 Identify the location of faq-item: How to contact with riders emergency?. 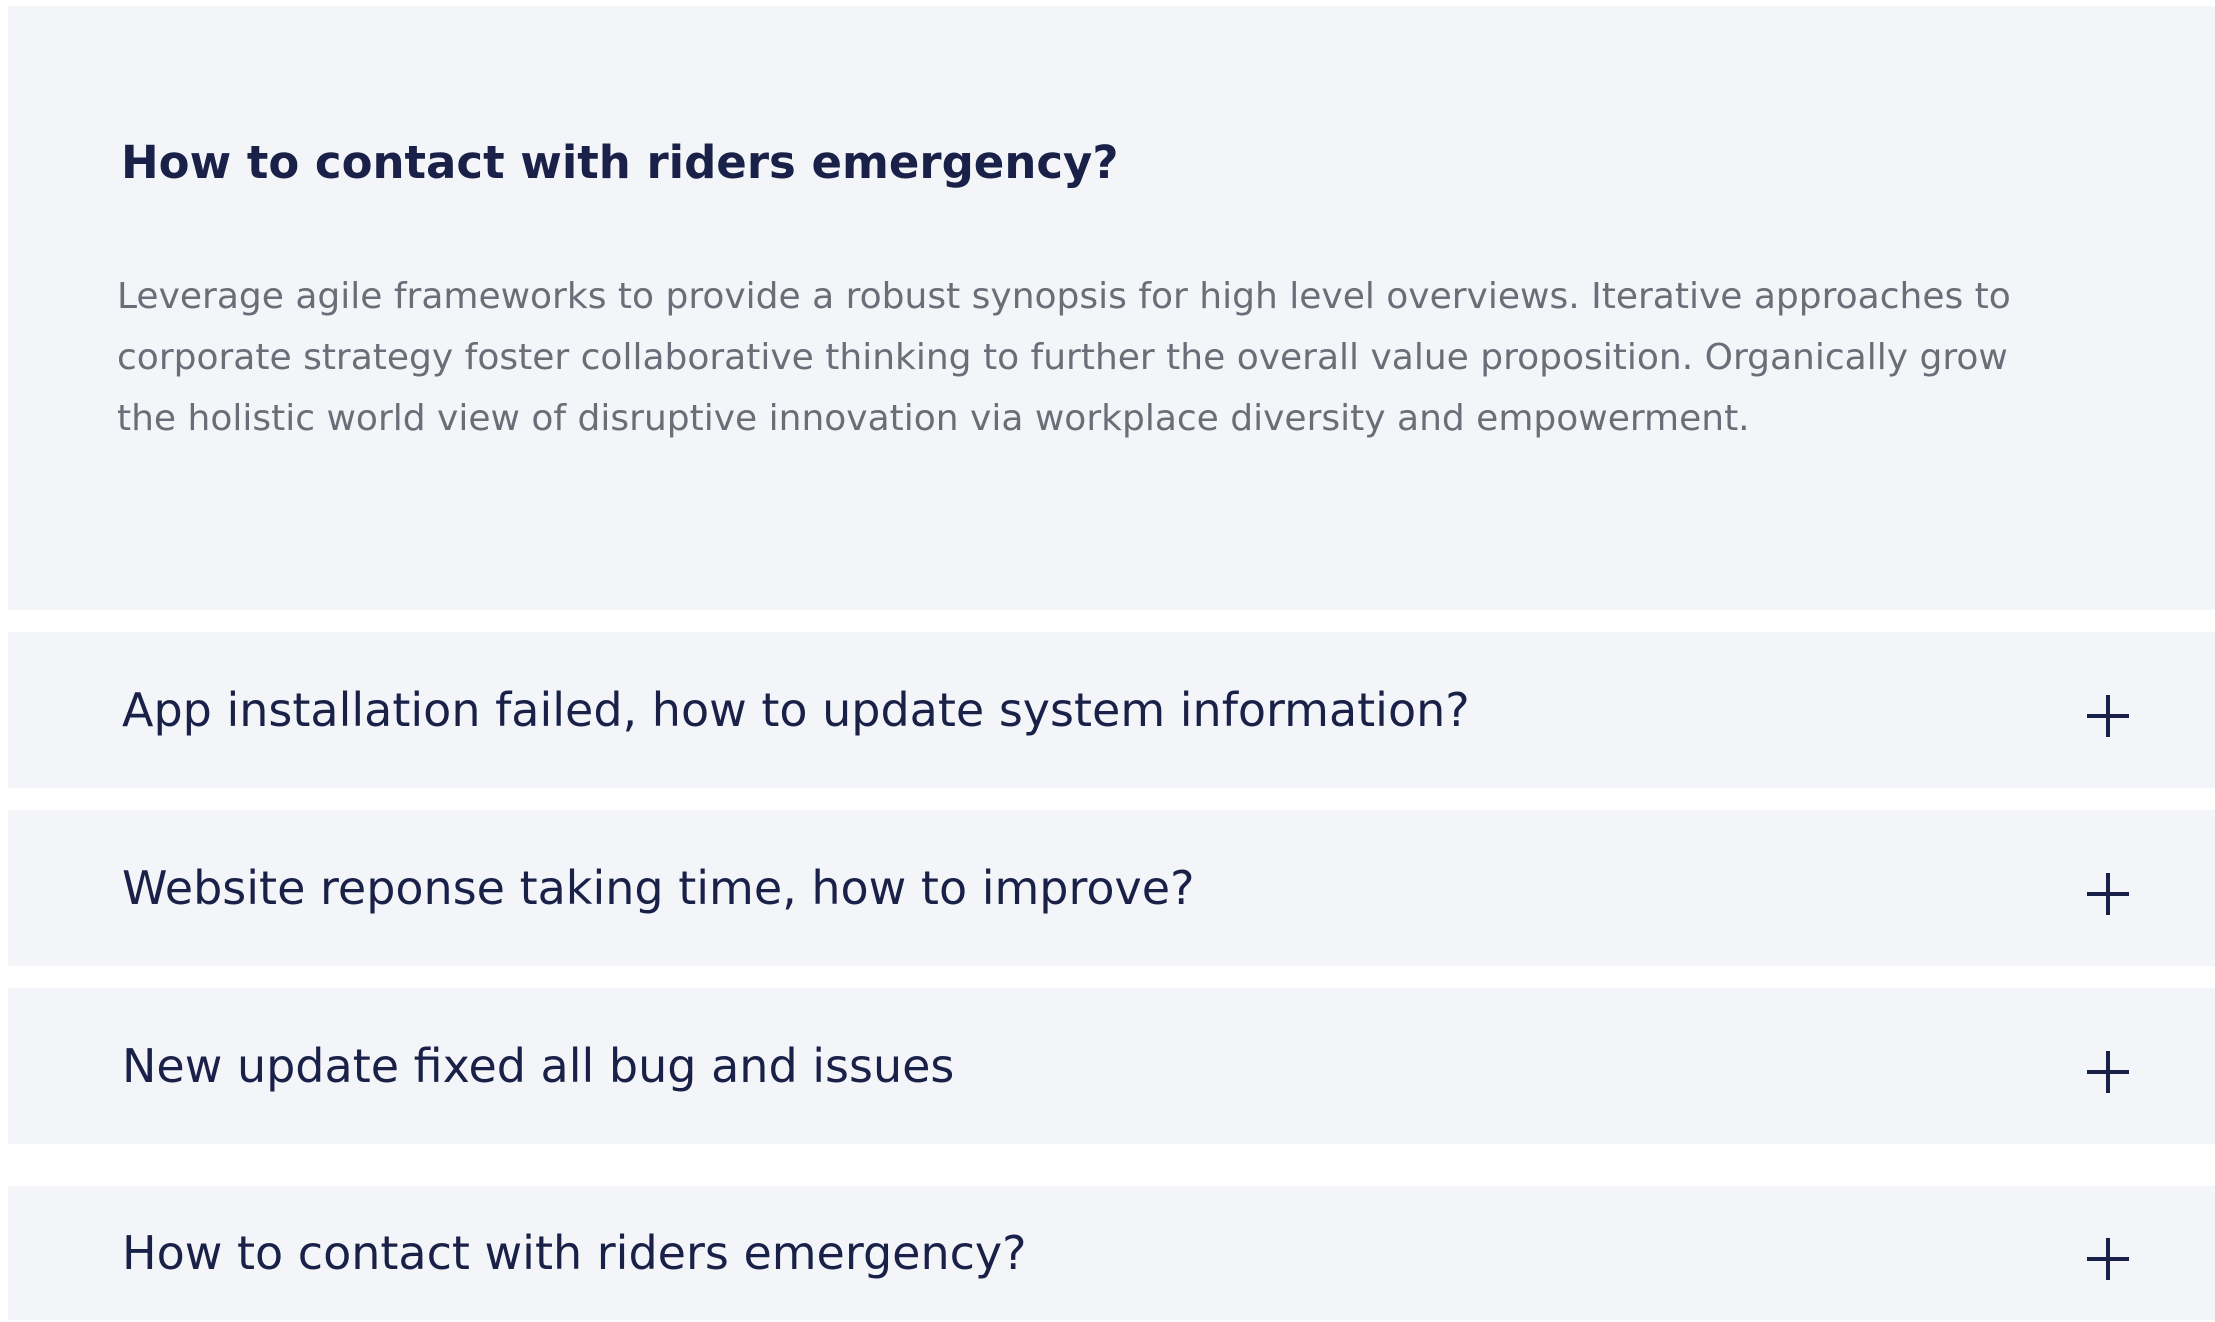
(1111, 1253).